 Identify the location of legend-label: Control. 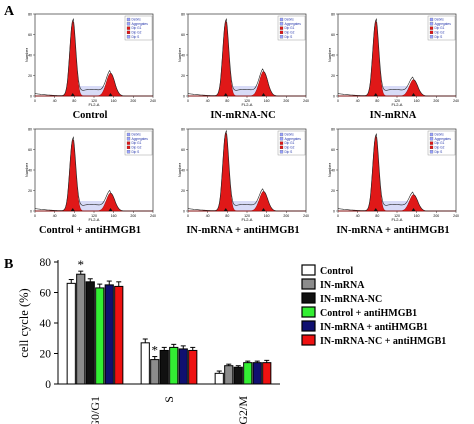
(336, 271).